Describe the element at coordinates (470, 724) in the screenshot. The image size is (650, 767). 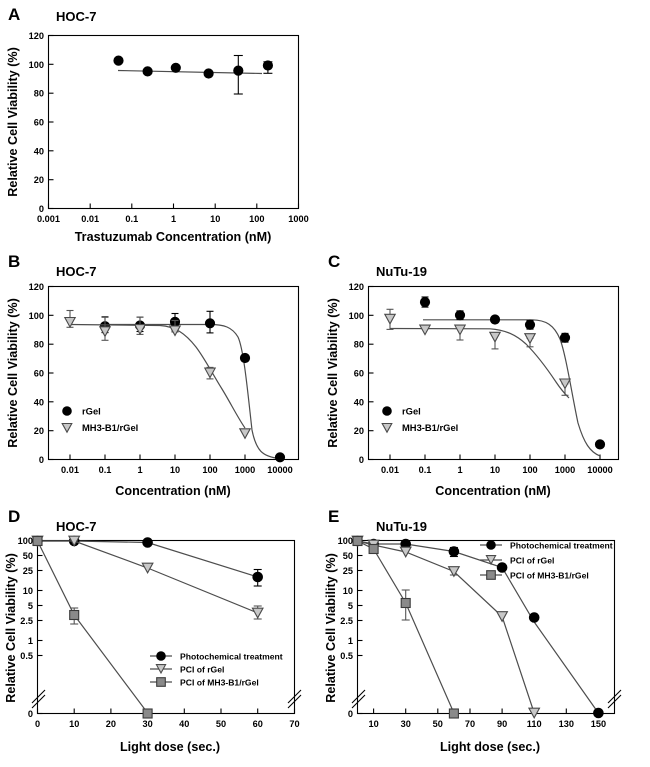
I see `chart-e-xtick-70: 70` at that location.